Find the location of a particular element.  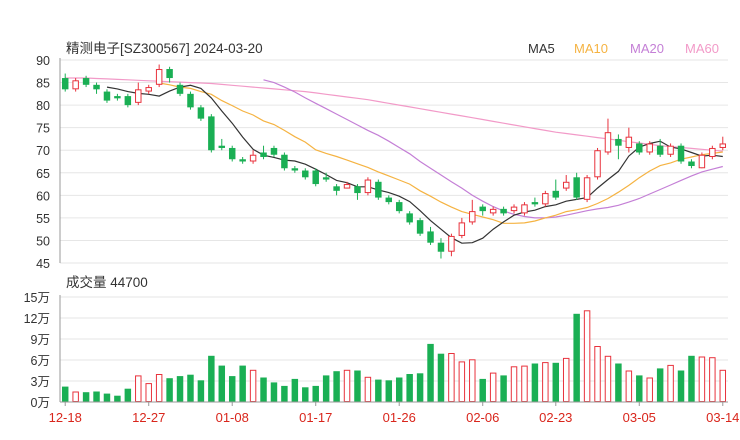

date-tick-label: 01-08 is located at coordinates (232, 417).